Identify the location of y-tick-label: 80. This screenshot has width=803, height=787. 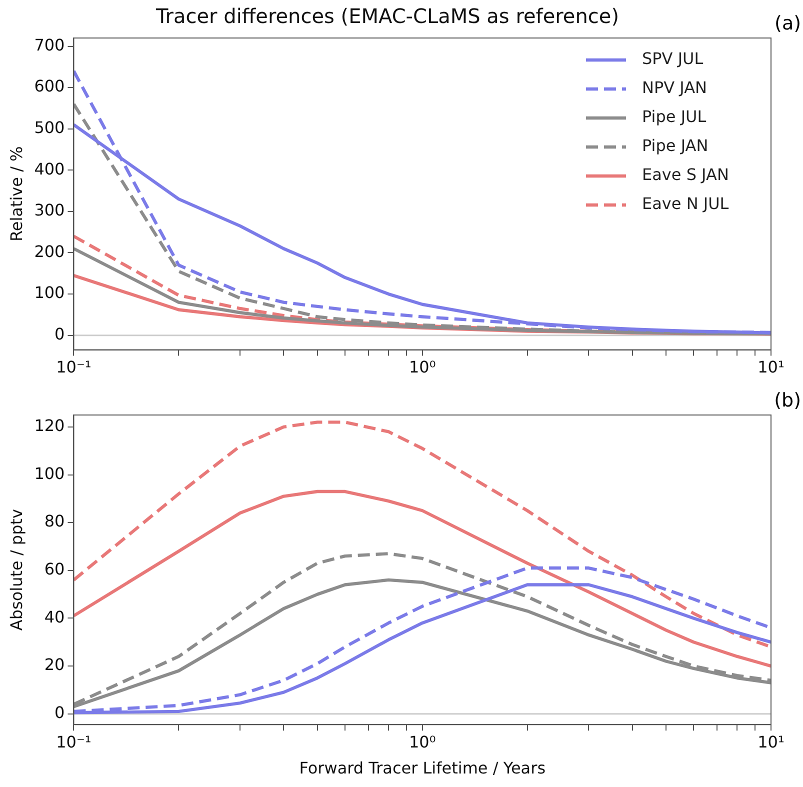
(54, 521).